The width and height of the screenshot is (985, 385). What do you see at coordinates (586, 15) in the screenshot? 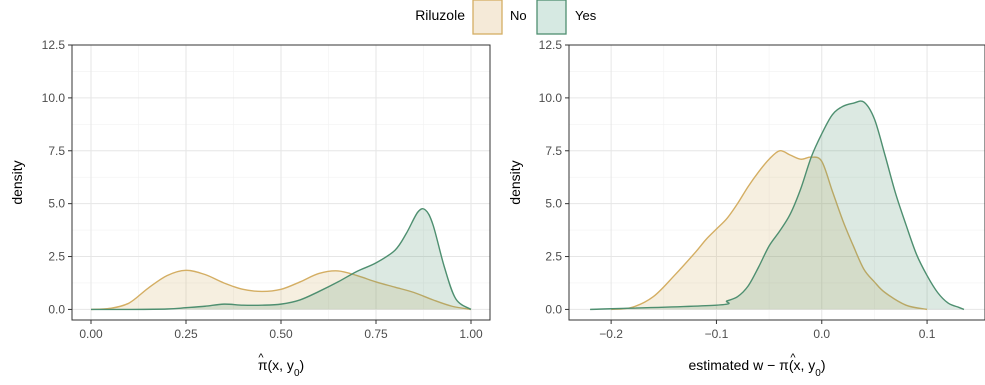
I see `legend-label-yes: Yes` at bounding box center [586, 15].